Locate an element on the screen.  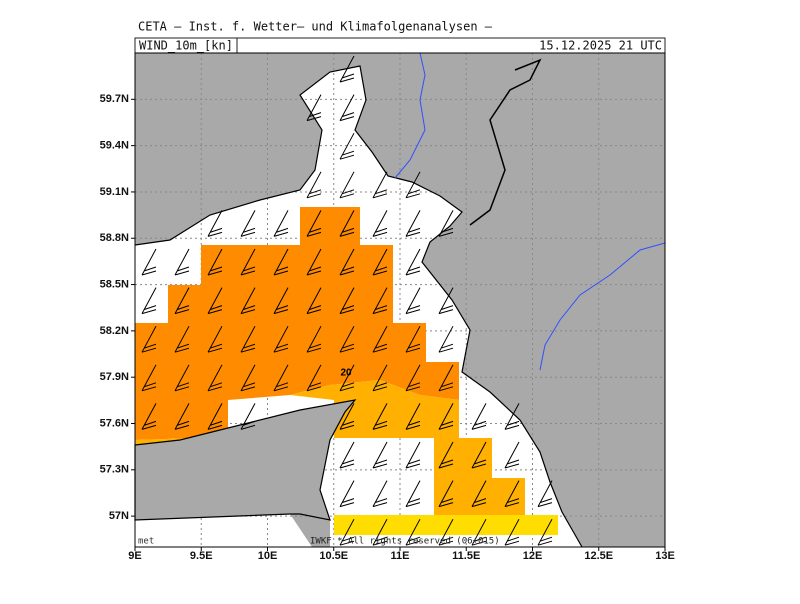
footer-left: met is located at coordinates (146, 542).